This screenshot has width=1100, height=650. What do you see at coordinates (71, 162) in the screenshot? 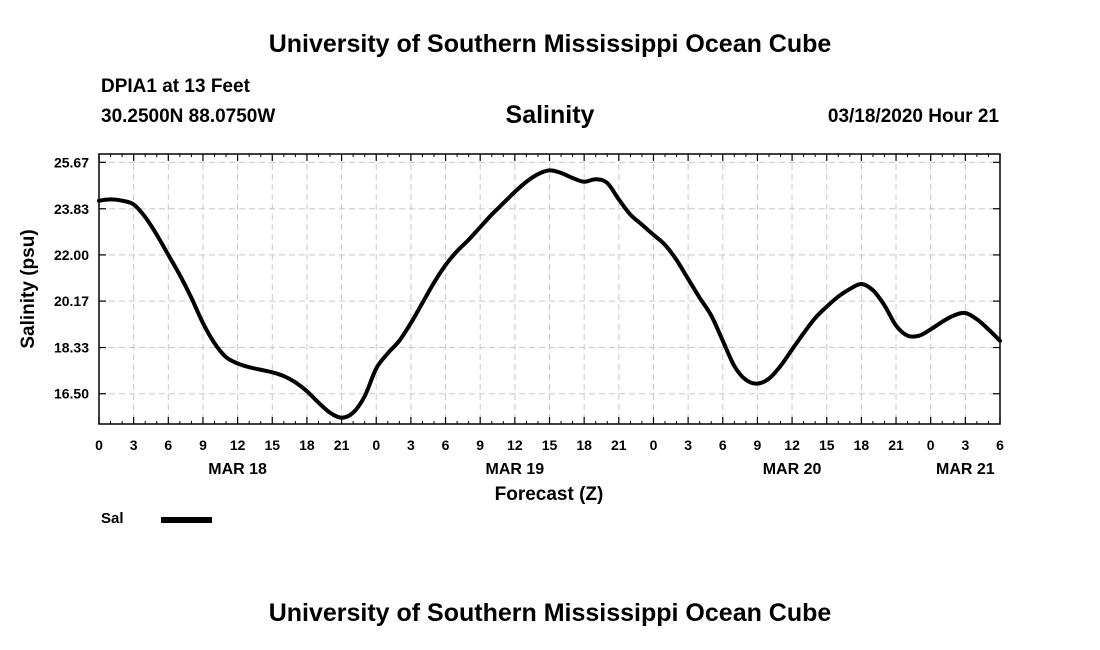
I see `y-tick-label: 25.67` at bounding box center [71, 162].